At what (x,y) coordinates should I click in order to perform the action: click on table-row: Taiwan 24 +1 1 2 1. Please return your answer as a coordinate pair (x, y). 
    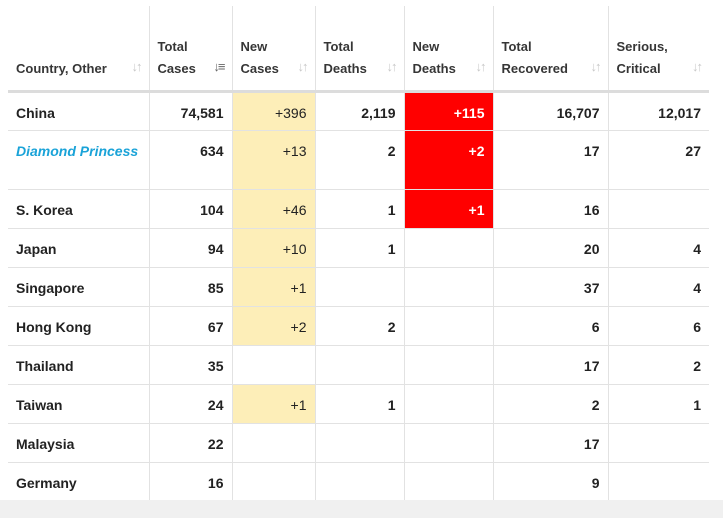
    Looking at the image, I should click on (358, 404).